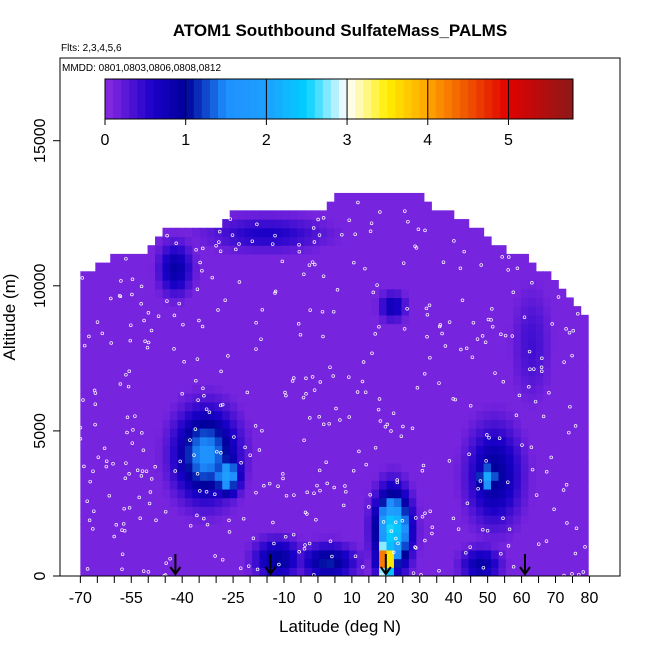 The width and height of the screenshot is (650, 650). What do you see at coordinates (522, 598) in the screenshot?
I see `x-tick-label: 60` at bounding box center [522, 598].